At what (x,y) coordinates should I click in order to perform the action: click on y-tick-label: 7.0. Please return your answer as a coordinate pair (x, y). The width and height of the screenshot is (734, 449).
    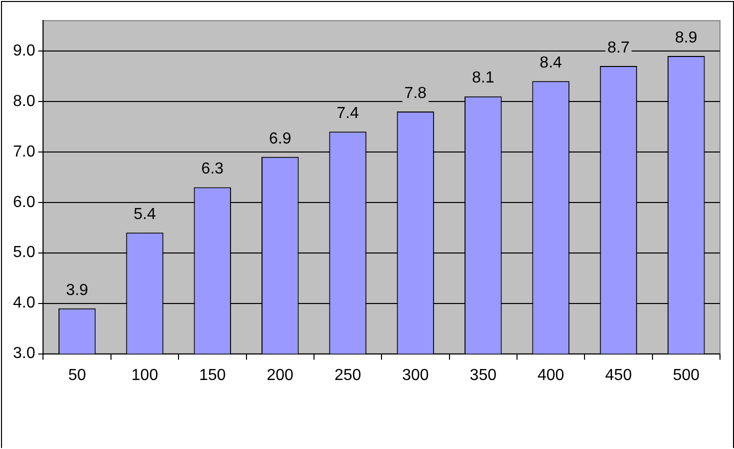
    Looking at the image, I should click on (24, 151).